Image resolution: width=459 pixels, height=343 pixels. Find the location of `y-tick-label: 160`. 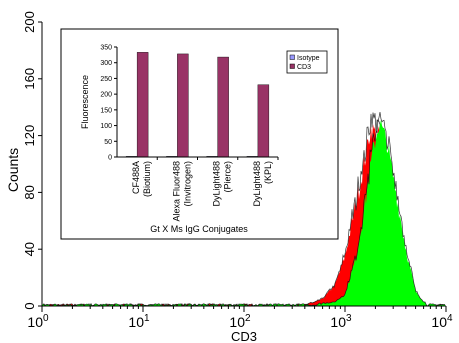

y-tick-label: 160 is located at coordinates (29, 79).